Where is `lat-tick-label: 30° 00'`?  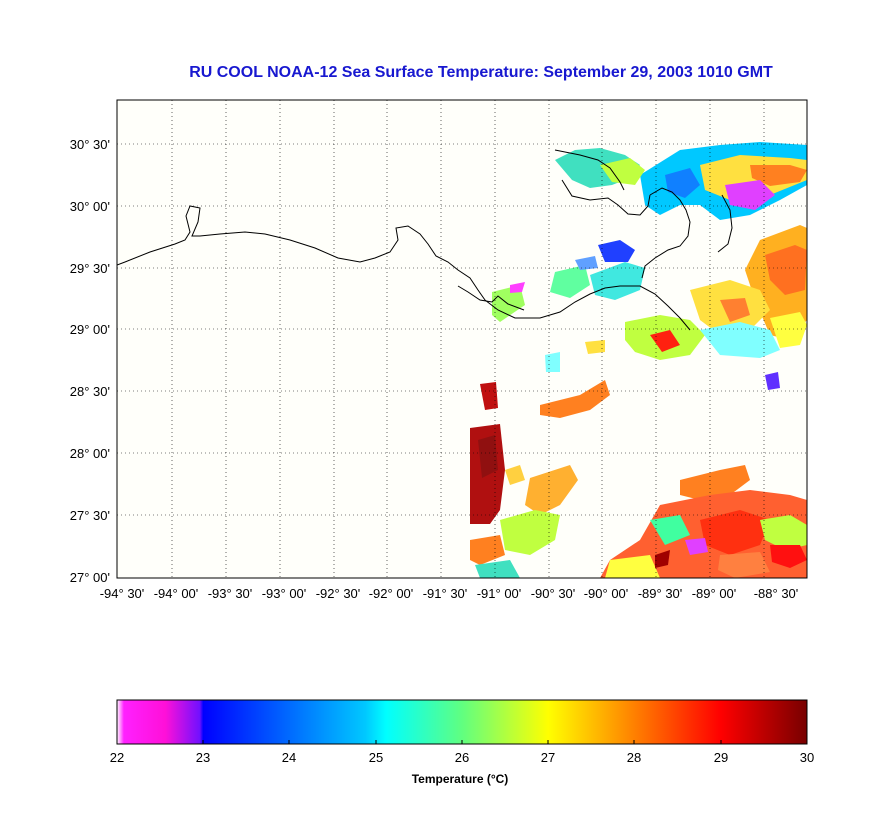
lat-tick-label: 30° 00' is located at coordinates (90, 206).